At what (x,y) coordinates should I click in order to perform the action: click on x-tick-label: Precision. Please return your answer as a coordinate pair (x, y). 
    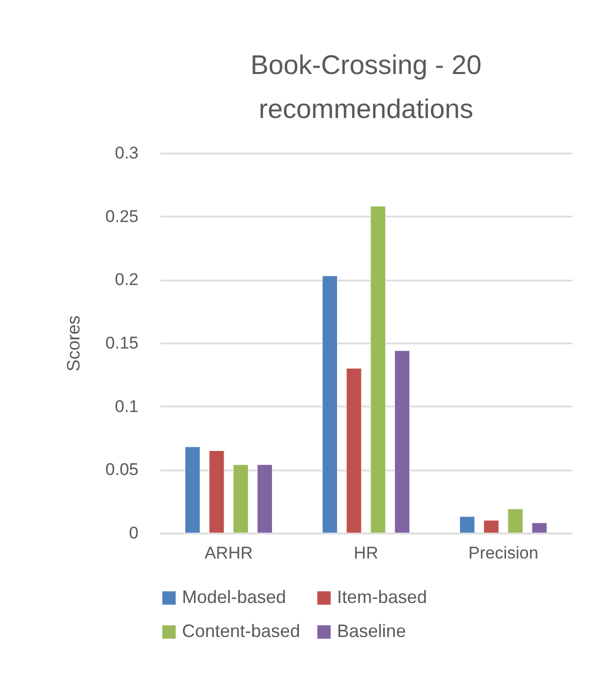
    Looking at the image, I should click on (503, 553).